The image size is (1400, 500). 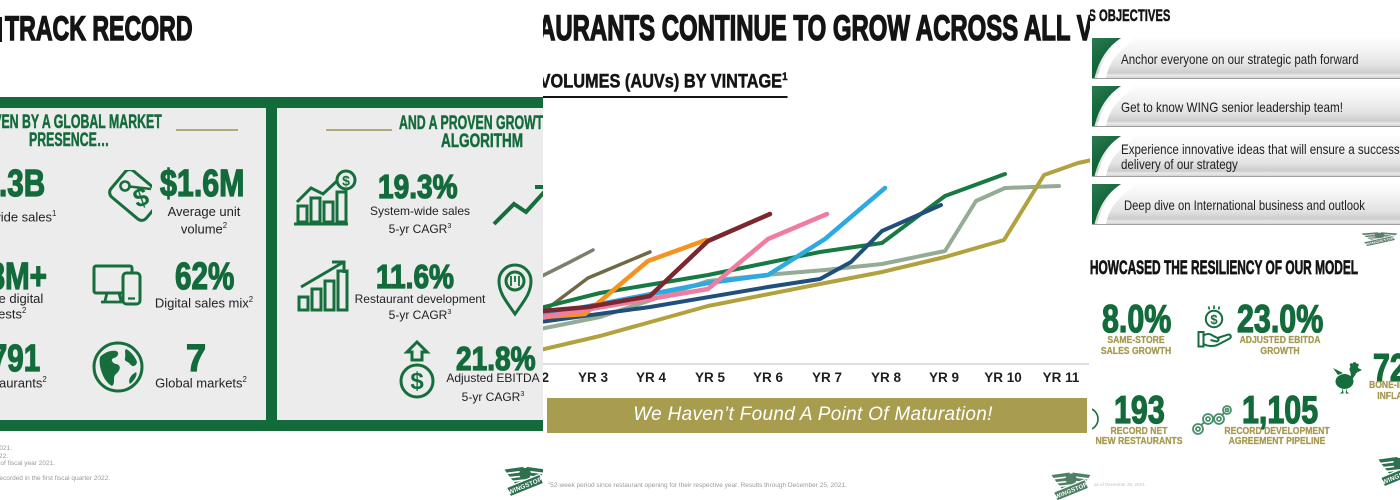 What do you see at coordinates (1380, 241) in the screenshot?
I see `svg-text: WINGSTOP` at bounding box center [1380, 241].